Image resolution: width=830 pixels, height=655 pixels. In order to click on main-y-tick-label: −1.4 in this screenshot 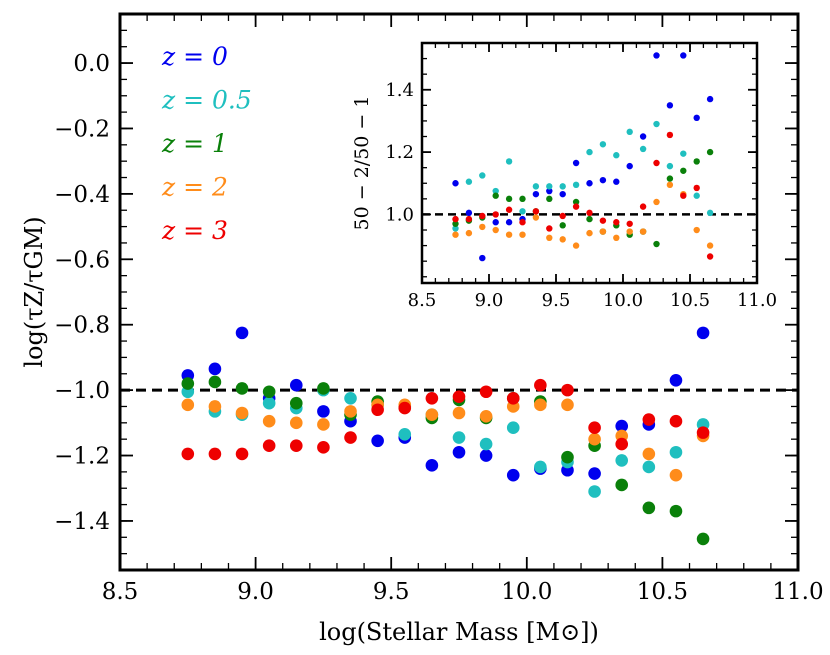, I will do `click(82, 522)`.